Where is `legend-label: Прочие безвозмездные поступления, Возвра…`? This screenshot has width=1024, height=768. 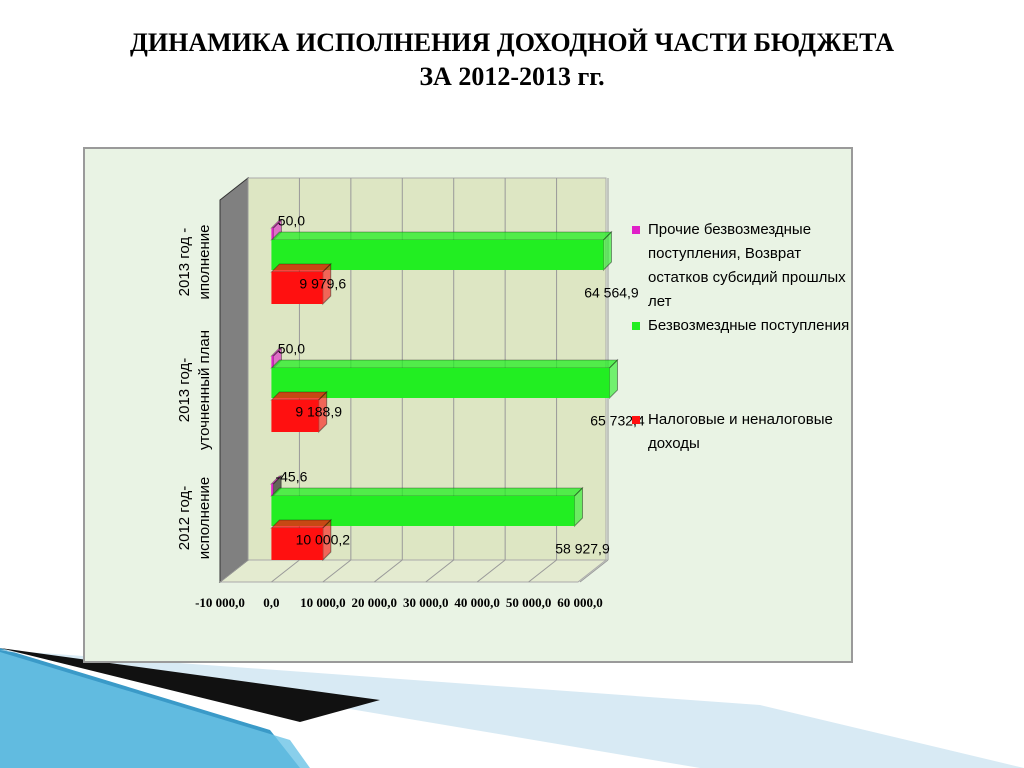
legend-label: Прочие безвозмездные поступления, Возвра… is located at coordinates (747, 265).